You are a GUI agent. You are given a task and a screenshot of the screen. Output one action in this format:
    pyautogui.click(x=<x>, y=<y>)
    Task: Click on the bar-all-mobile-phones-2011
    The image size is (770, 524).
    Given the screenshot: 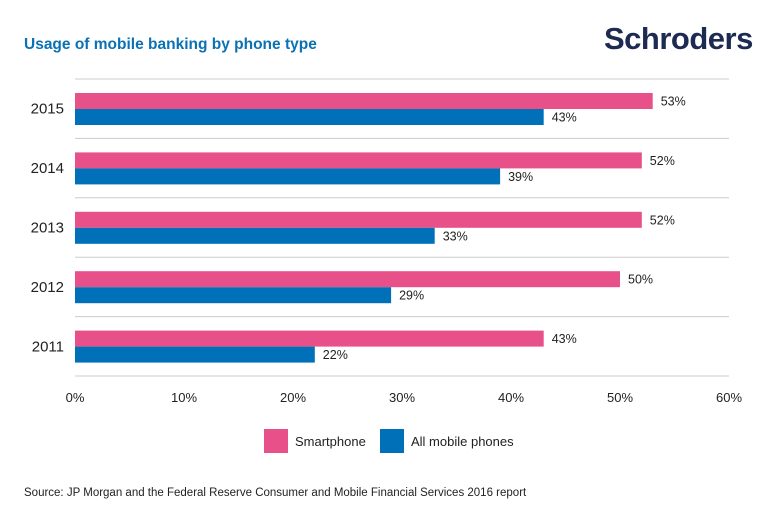 What is the action you would take?
    pyautogui.click(x=195, y=354)
    